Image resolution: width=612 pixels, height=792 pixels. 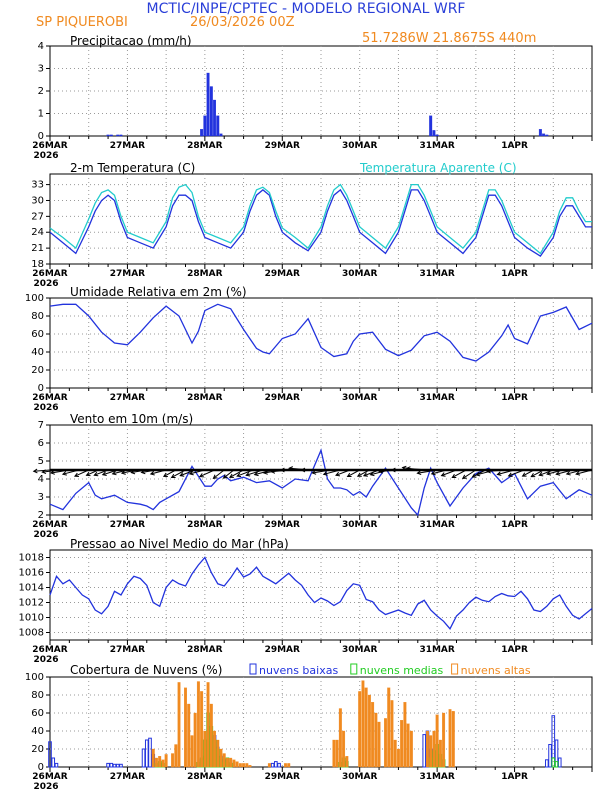 I want to click on temperatura-xtick-label: 26MAR, so click(x=49, y=274).